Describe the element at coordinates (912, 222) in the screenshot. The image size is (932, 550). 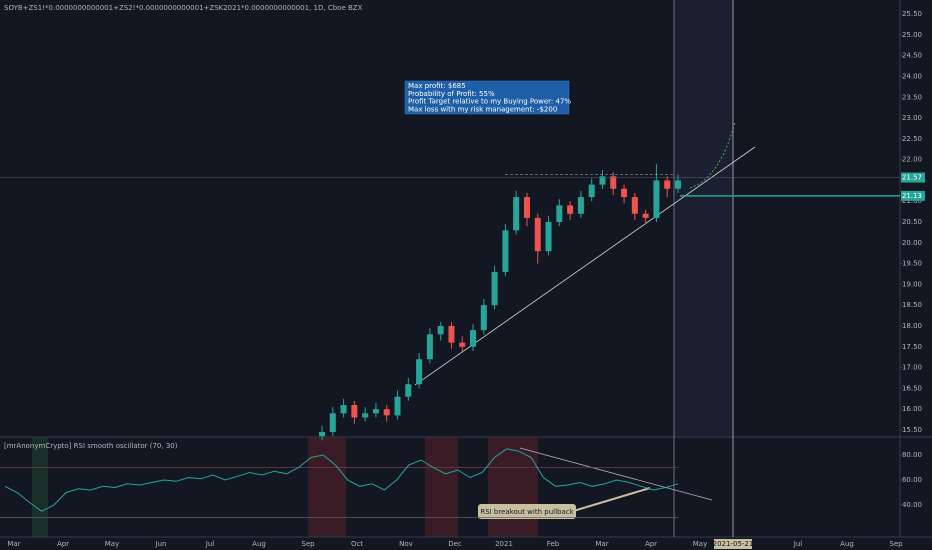
I see `y-tick-label: 20.50` at that location.